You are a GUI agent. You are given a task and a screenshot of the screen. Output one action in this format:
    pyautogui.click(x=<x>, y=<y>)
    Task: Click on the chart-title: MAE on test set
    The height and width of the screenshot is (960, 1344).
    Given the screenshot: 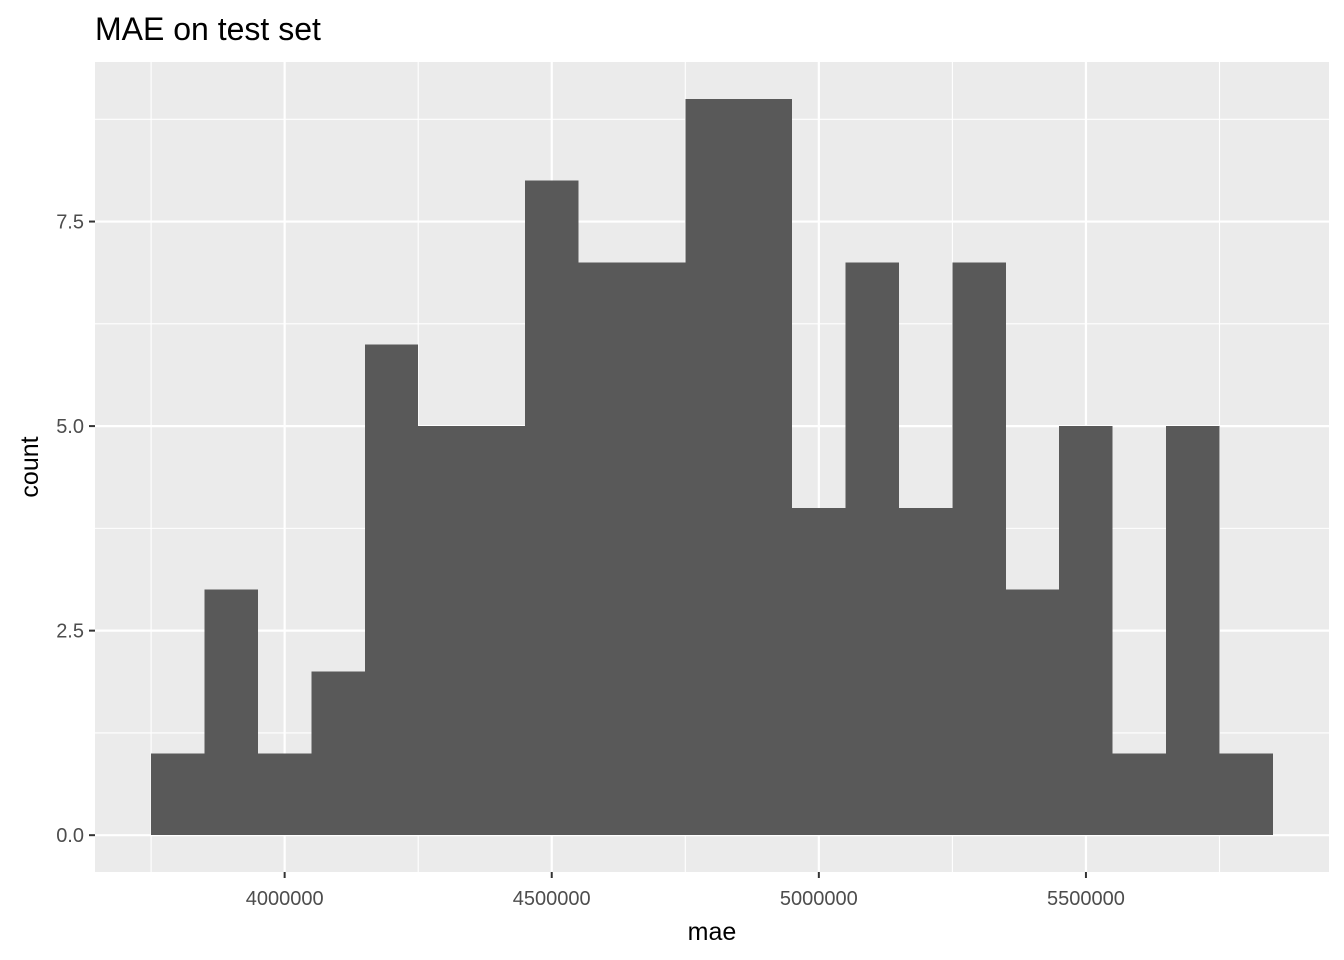 What is the action you would take?
    pyautogui.click(x=208, y=29)
    